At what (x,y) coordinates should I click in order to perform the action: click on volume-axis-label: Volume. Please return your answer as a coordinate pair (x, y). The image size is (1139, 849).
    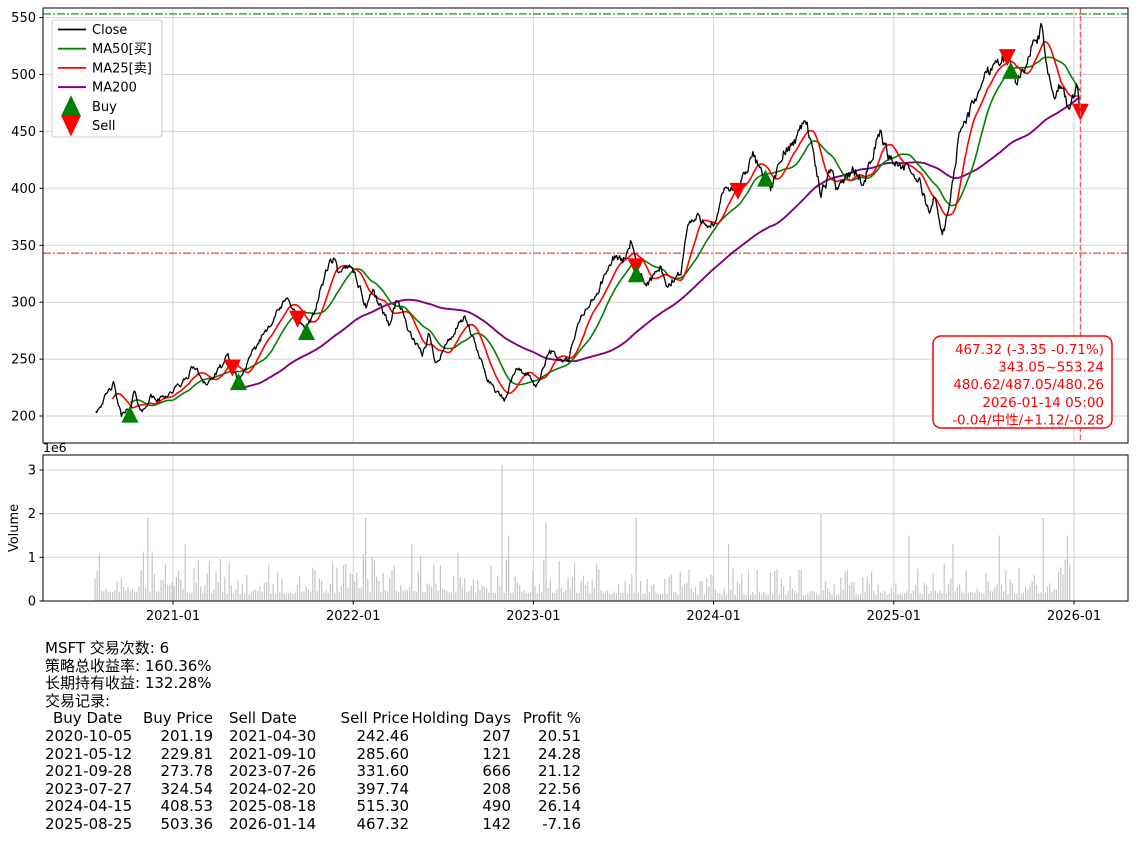
    Looking at the image, I should click on (14, 528).